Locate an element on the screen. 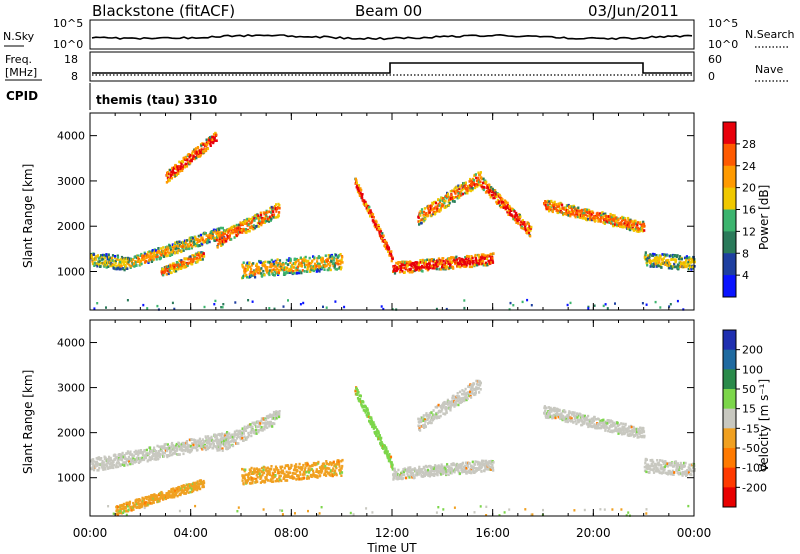  cpid-value: themis (tau) 3310 is located at coordinates (156, 100).